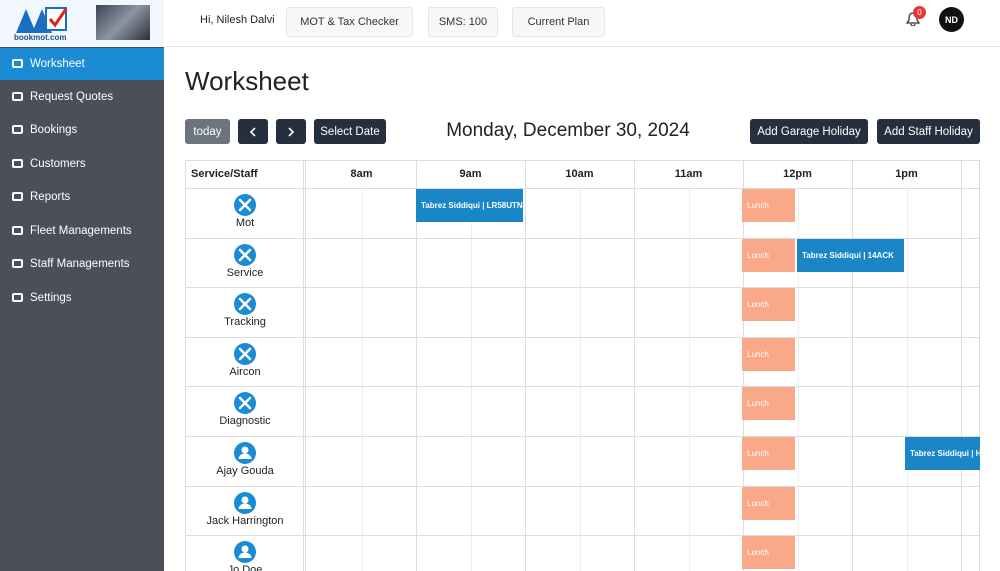 The height and width of the screenshot is (571, 1000). Describe the element at coordinates (919, 12) in the screenshot. I see `notification-badge: 0` at that location.